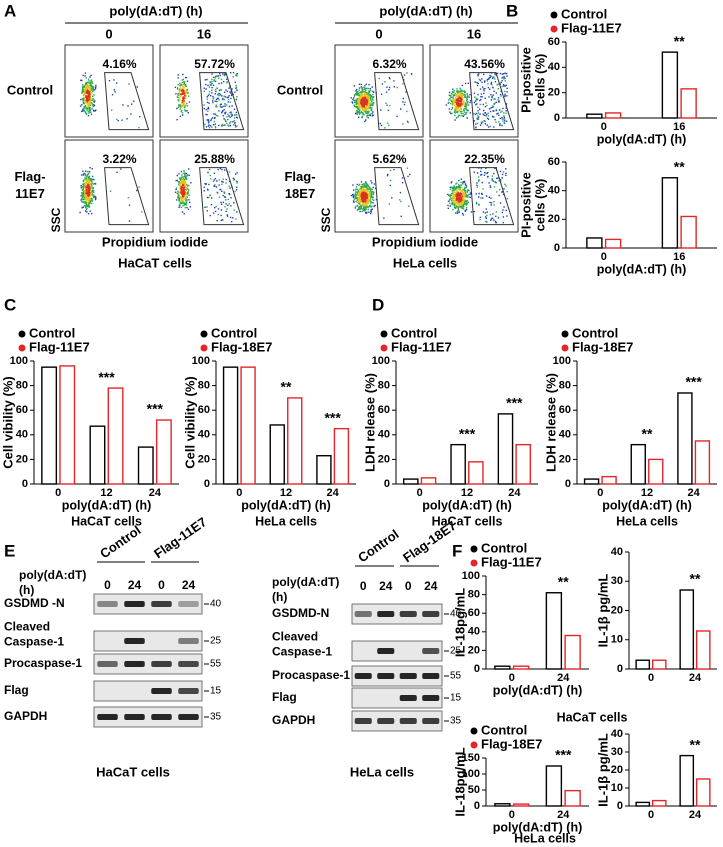 The width and height of the screenshot is (723, 847). What do you see at coordinates (459, 781) in the screenshot?
I see `y-axis-label: IL-18pg/mL` at bounding box center [459, 781].